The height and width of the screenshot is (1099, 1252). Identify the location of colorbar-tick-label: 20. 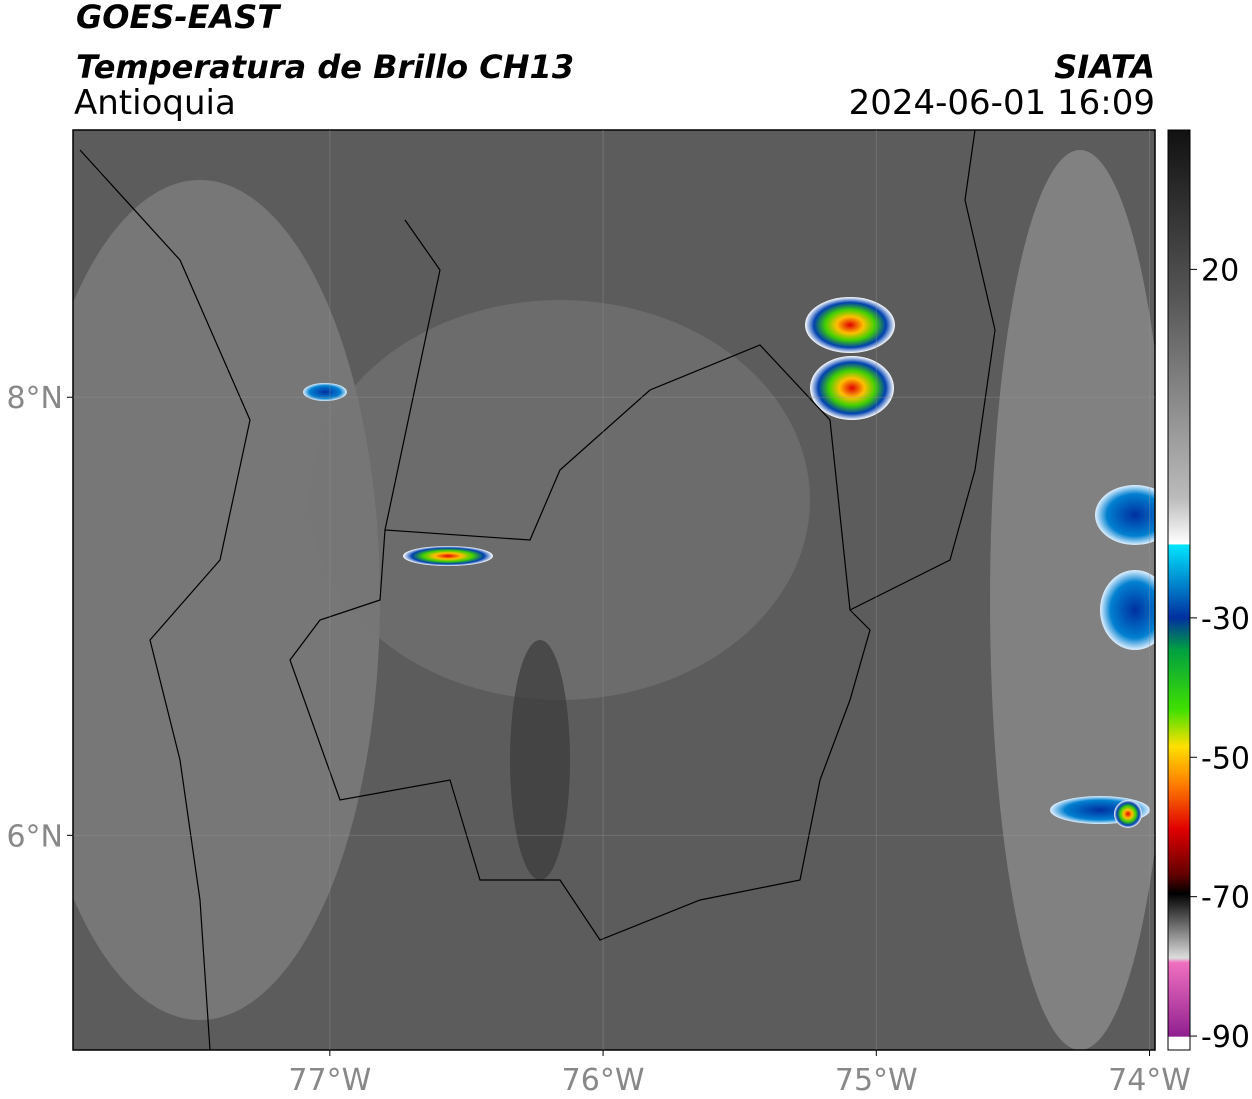
(1220, 270).